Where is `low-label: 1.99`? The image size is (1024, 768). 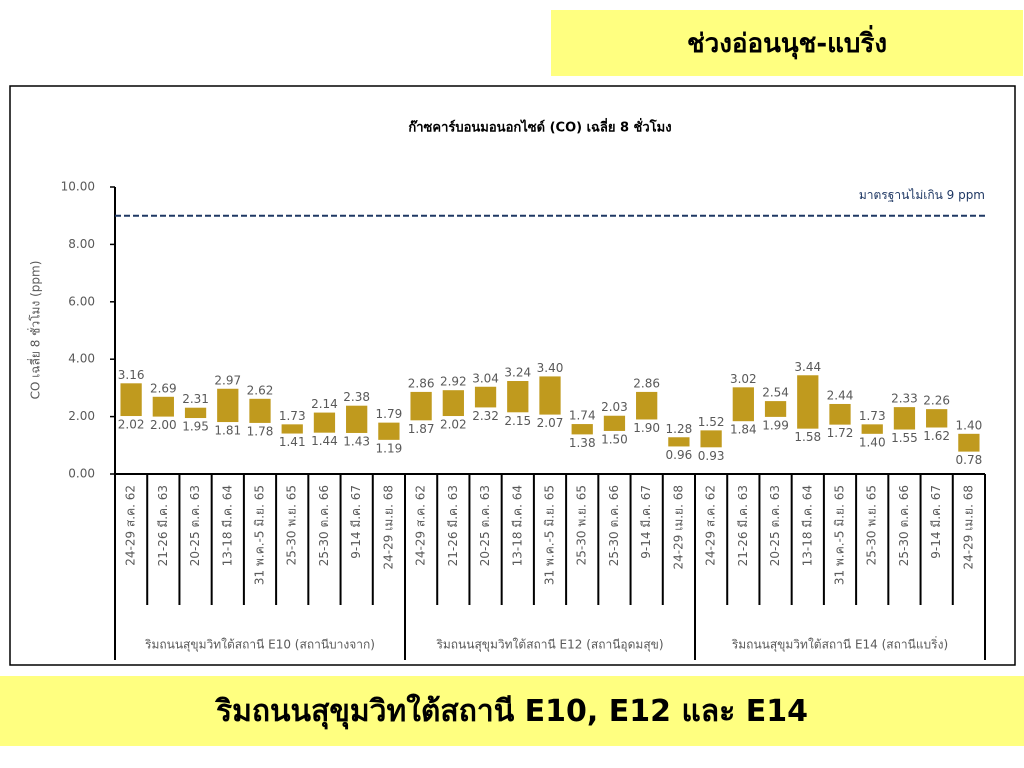 low-label: 1.99 is located at coordinates (775, 425).